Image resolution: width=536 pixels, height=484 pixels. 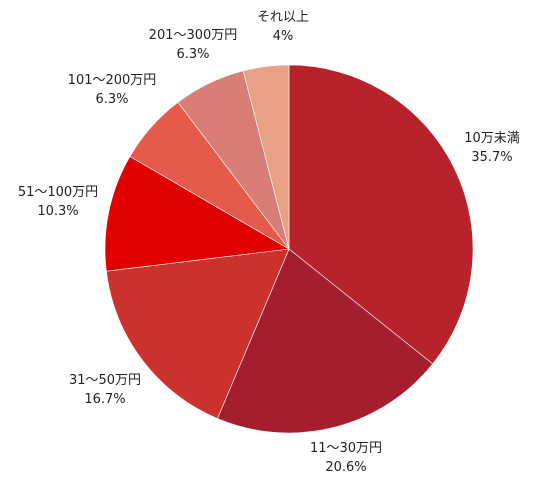 I want to click on slice-value-label: 20.6%, so click(x=345, y=467).